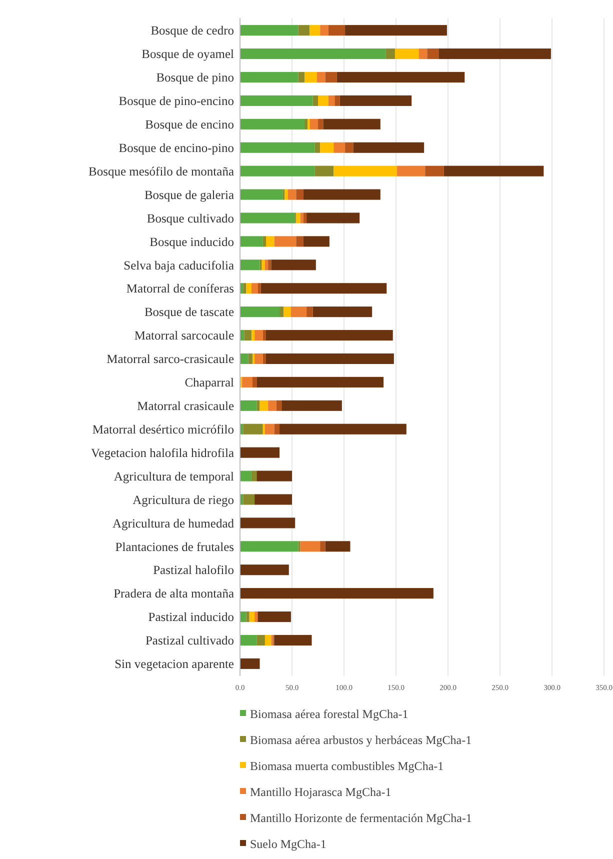 The width and height of the screenshot is (613, 859). Describe the element at coordinates (184, 335) in the screenshot. I see `y-tick-label: Matorral sarcocaule` at that location.